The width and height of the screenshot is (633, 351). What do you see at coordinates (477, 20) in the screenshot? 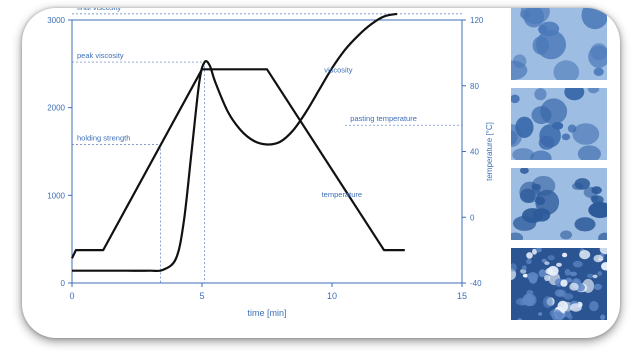
I see `y-right-tick-label: 120` at bounding box center [477, 20].